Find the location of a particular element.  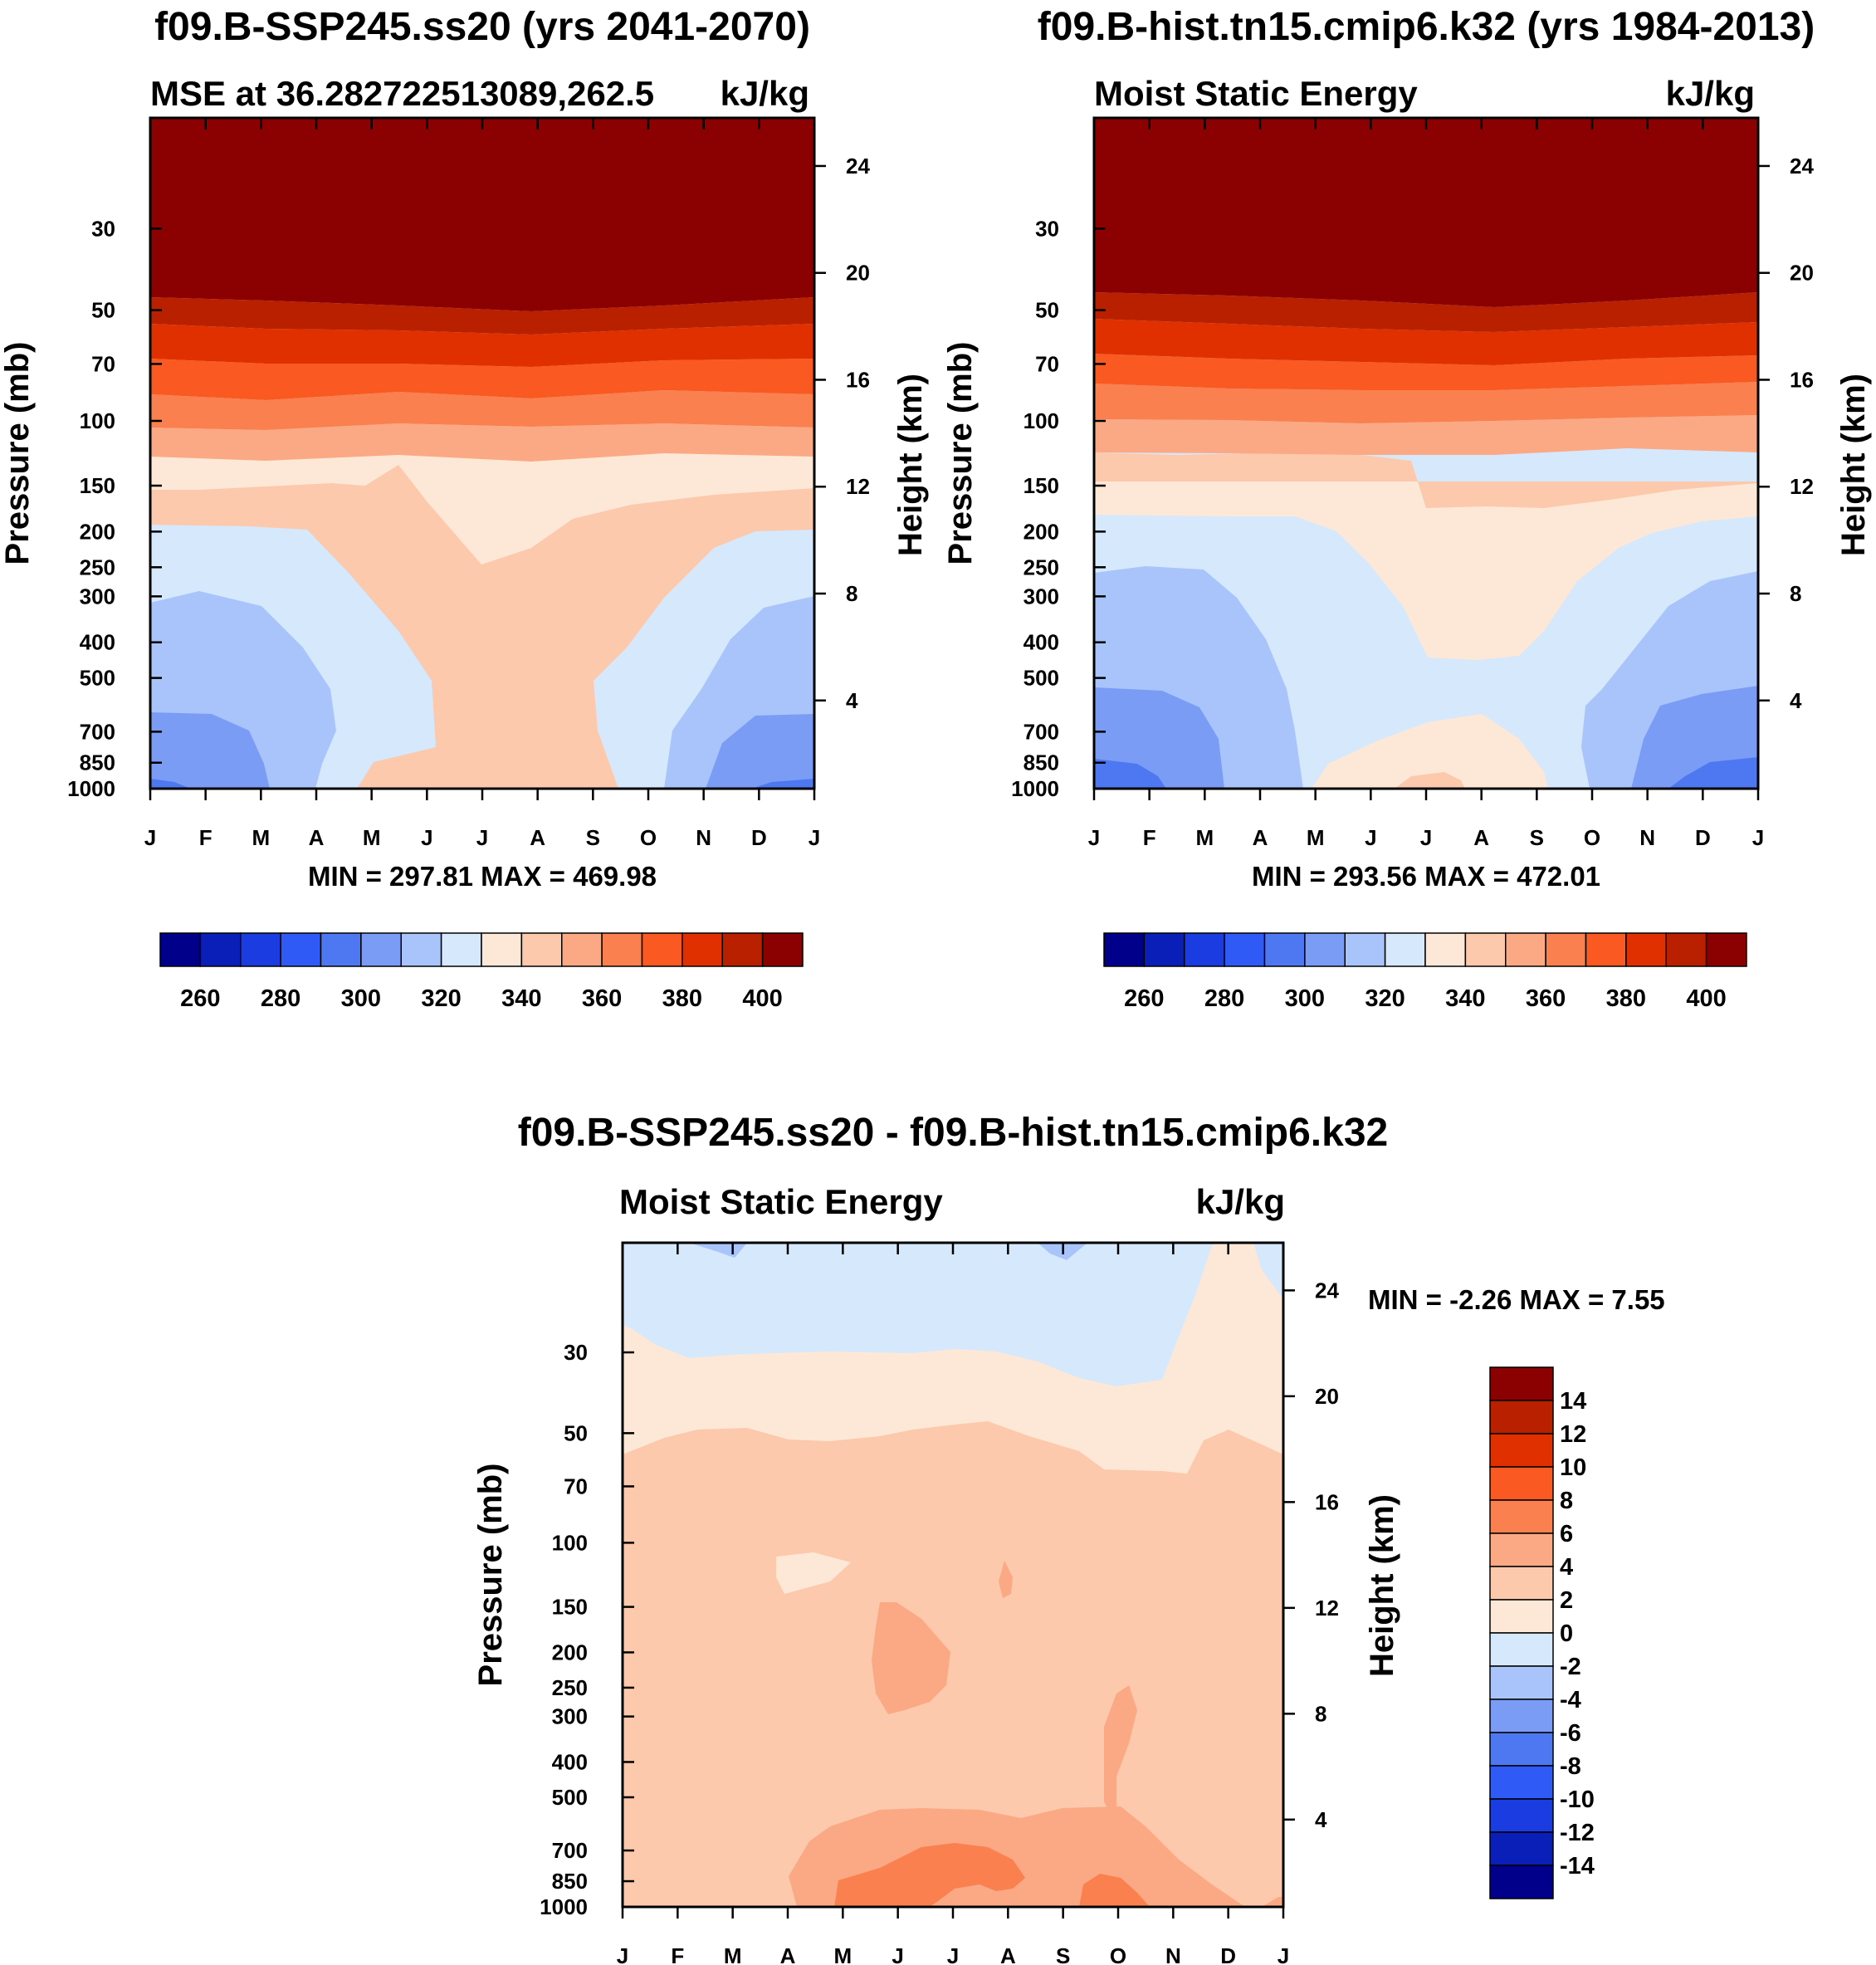

contour-fill-6-8-b is located at coordinates (1114, 1890).